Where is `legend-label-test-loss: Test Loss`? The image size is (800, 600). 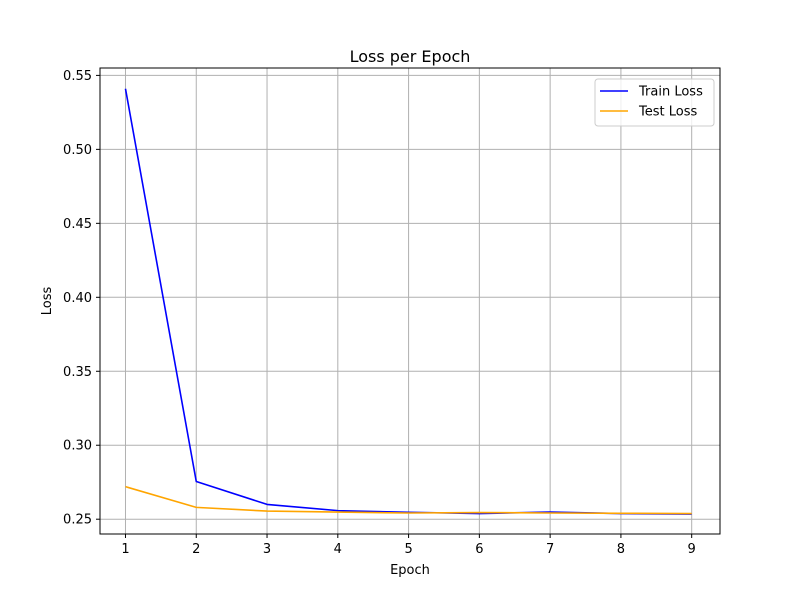 legend-label-test-loss: Test Loss is located at coordinates (667, 112).